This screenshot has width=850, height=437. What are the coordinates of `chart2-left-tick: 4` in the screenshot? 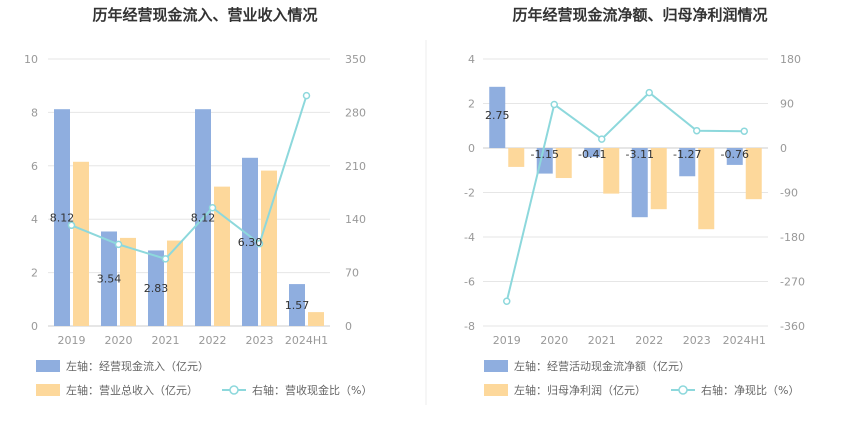 It's located at (471, 59).